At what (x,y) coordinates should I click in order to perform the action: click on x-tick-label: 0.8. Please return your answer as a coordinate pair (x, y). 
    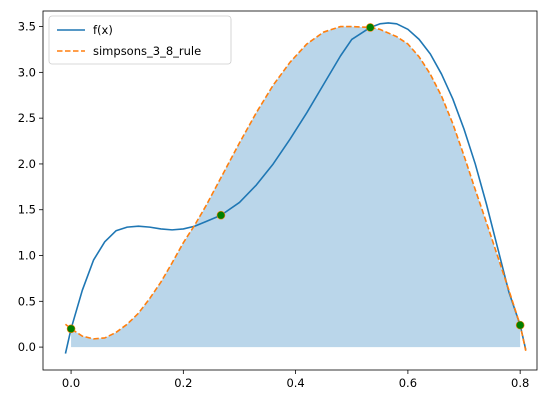
    Looking at the image, I should click on (520, 383).